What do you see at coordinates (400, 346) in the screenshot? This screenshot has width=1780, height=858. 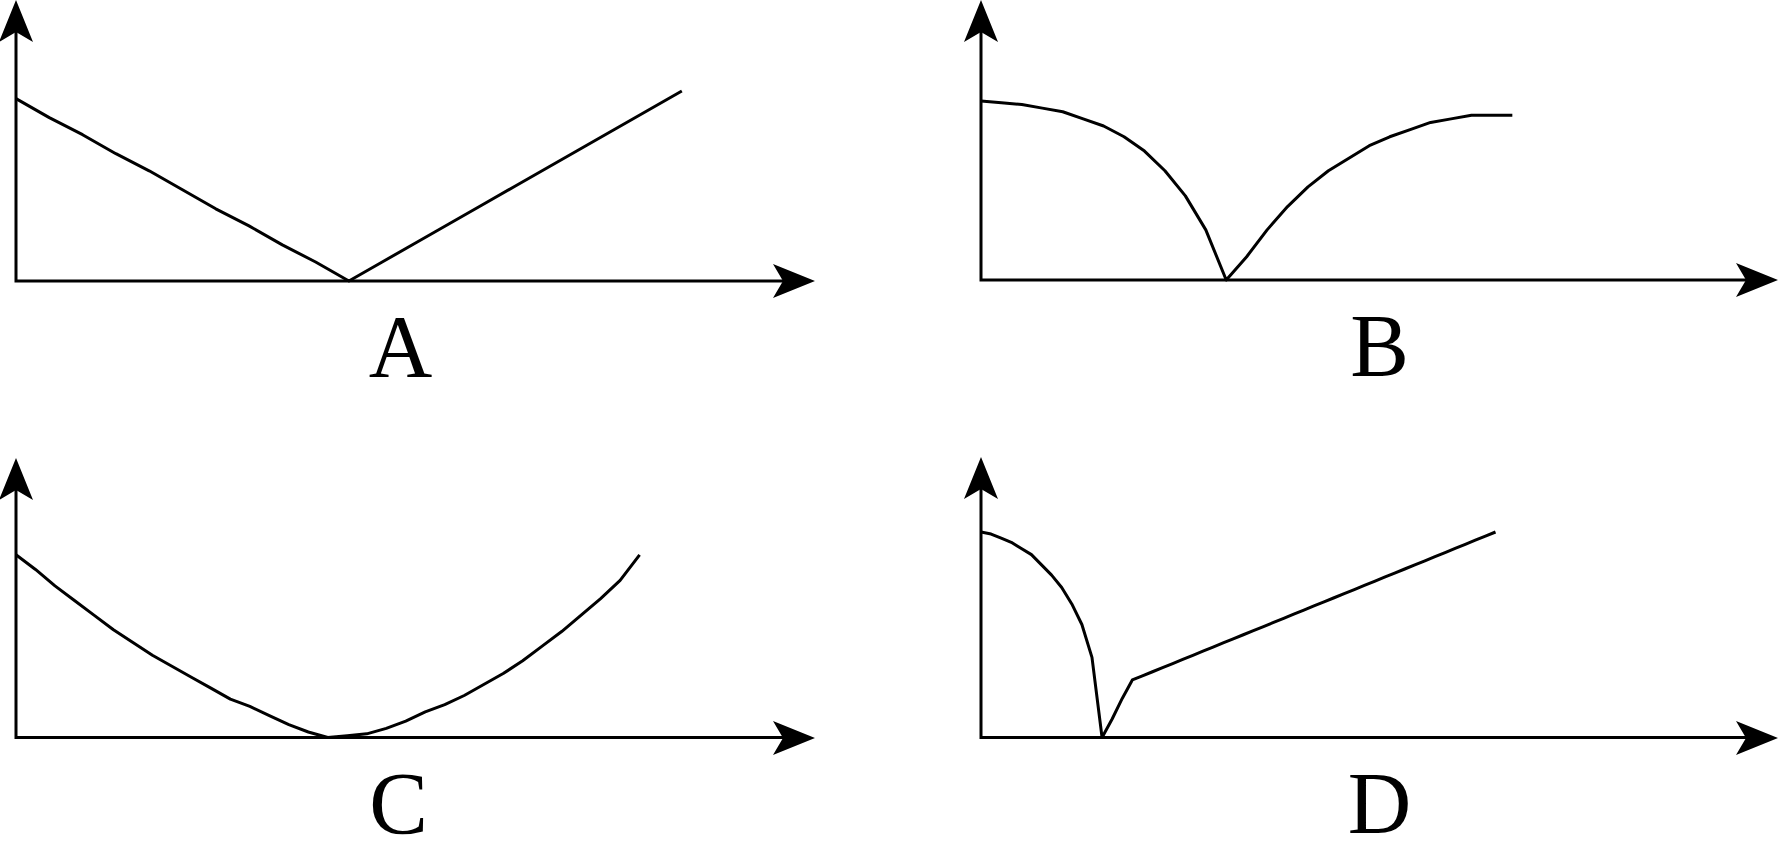 I see `x-axis-title: A` at bounding box center [400, 346].